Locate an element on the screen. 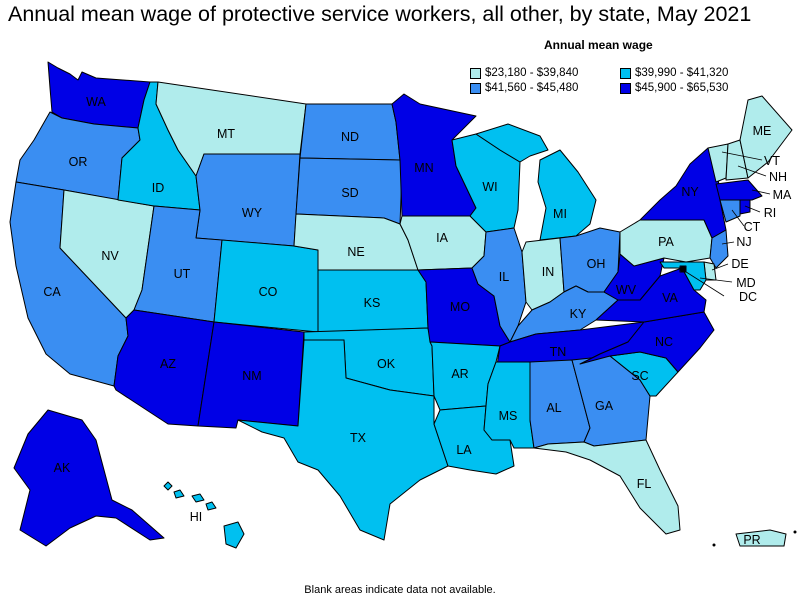 The width and height of the screenshot is (800, 600). state-label-va: VA is located at coordinates (670, 298).